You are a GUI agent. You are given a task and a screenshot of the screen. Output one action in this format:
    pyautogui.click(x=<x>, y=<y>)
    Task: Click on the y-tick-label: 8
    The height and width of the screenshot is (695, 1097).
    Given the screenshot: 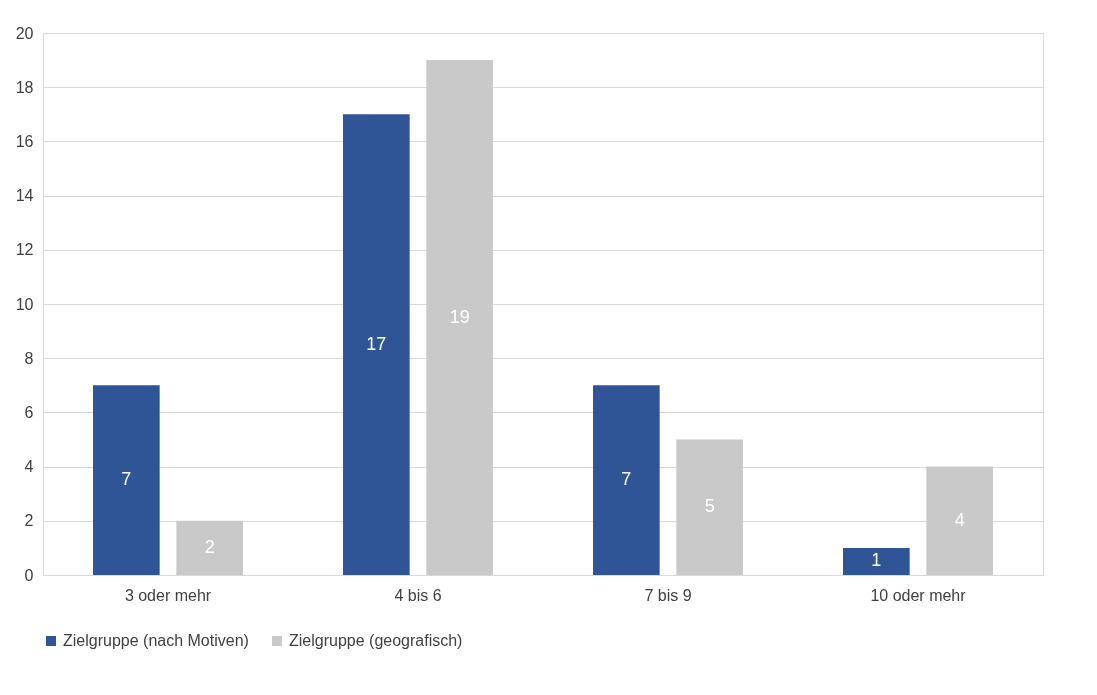 What is the action you would take?
    pyautogui.click(x=29, y=358)
    